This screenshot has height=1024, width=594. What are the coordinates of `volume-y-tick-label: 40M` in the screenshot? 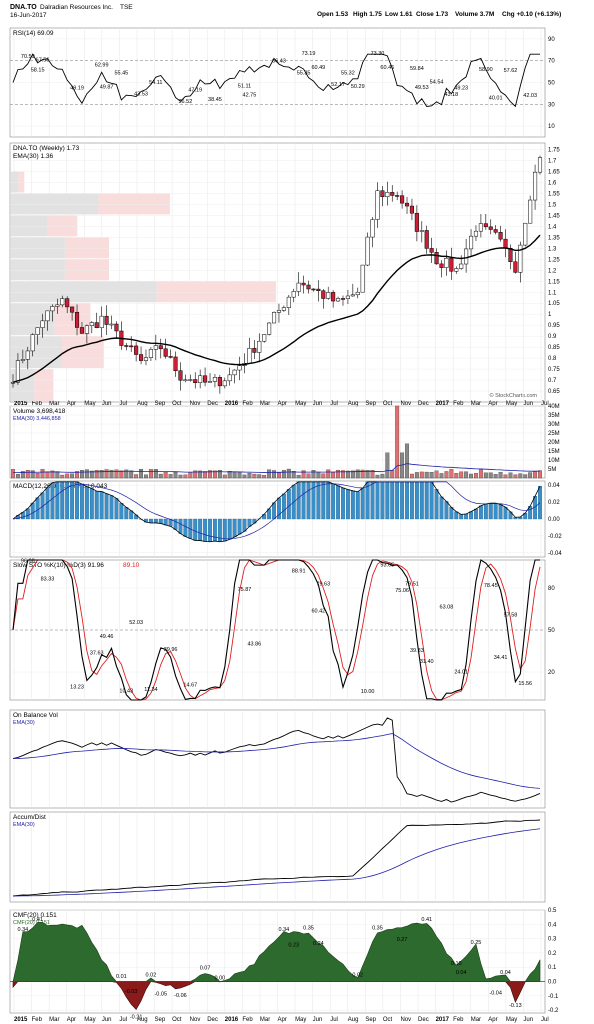 It's located at (554, 407).